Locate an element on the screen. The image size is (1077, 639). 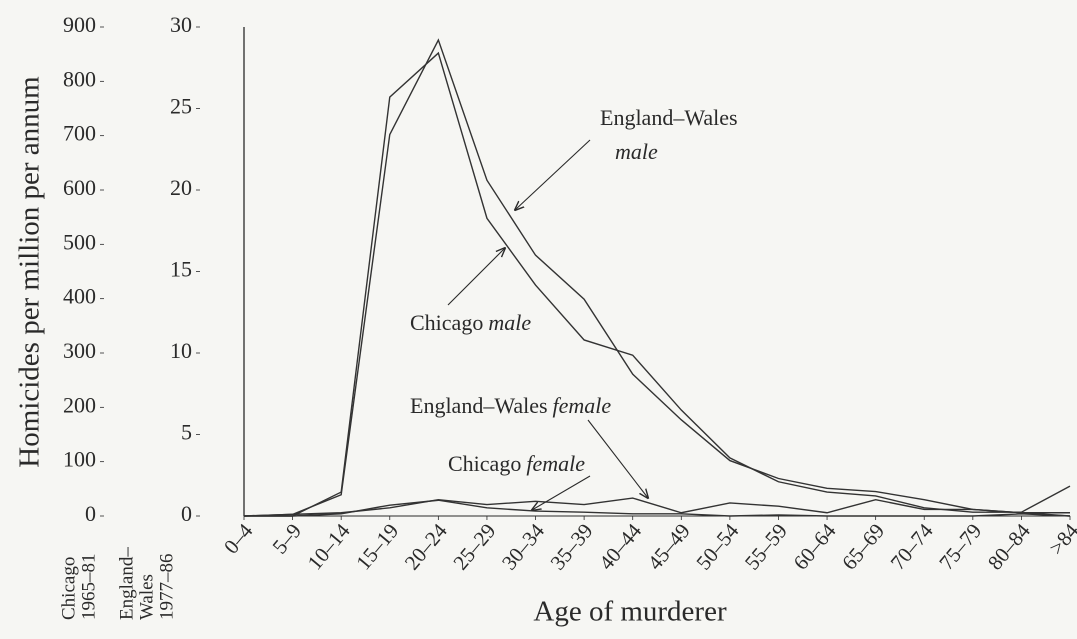
x-tick-label: 5–9 is located at coordinates (286, 539).